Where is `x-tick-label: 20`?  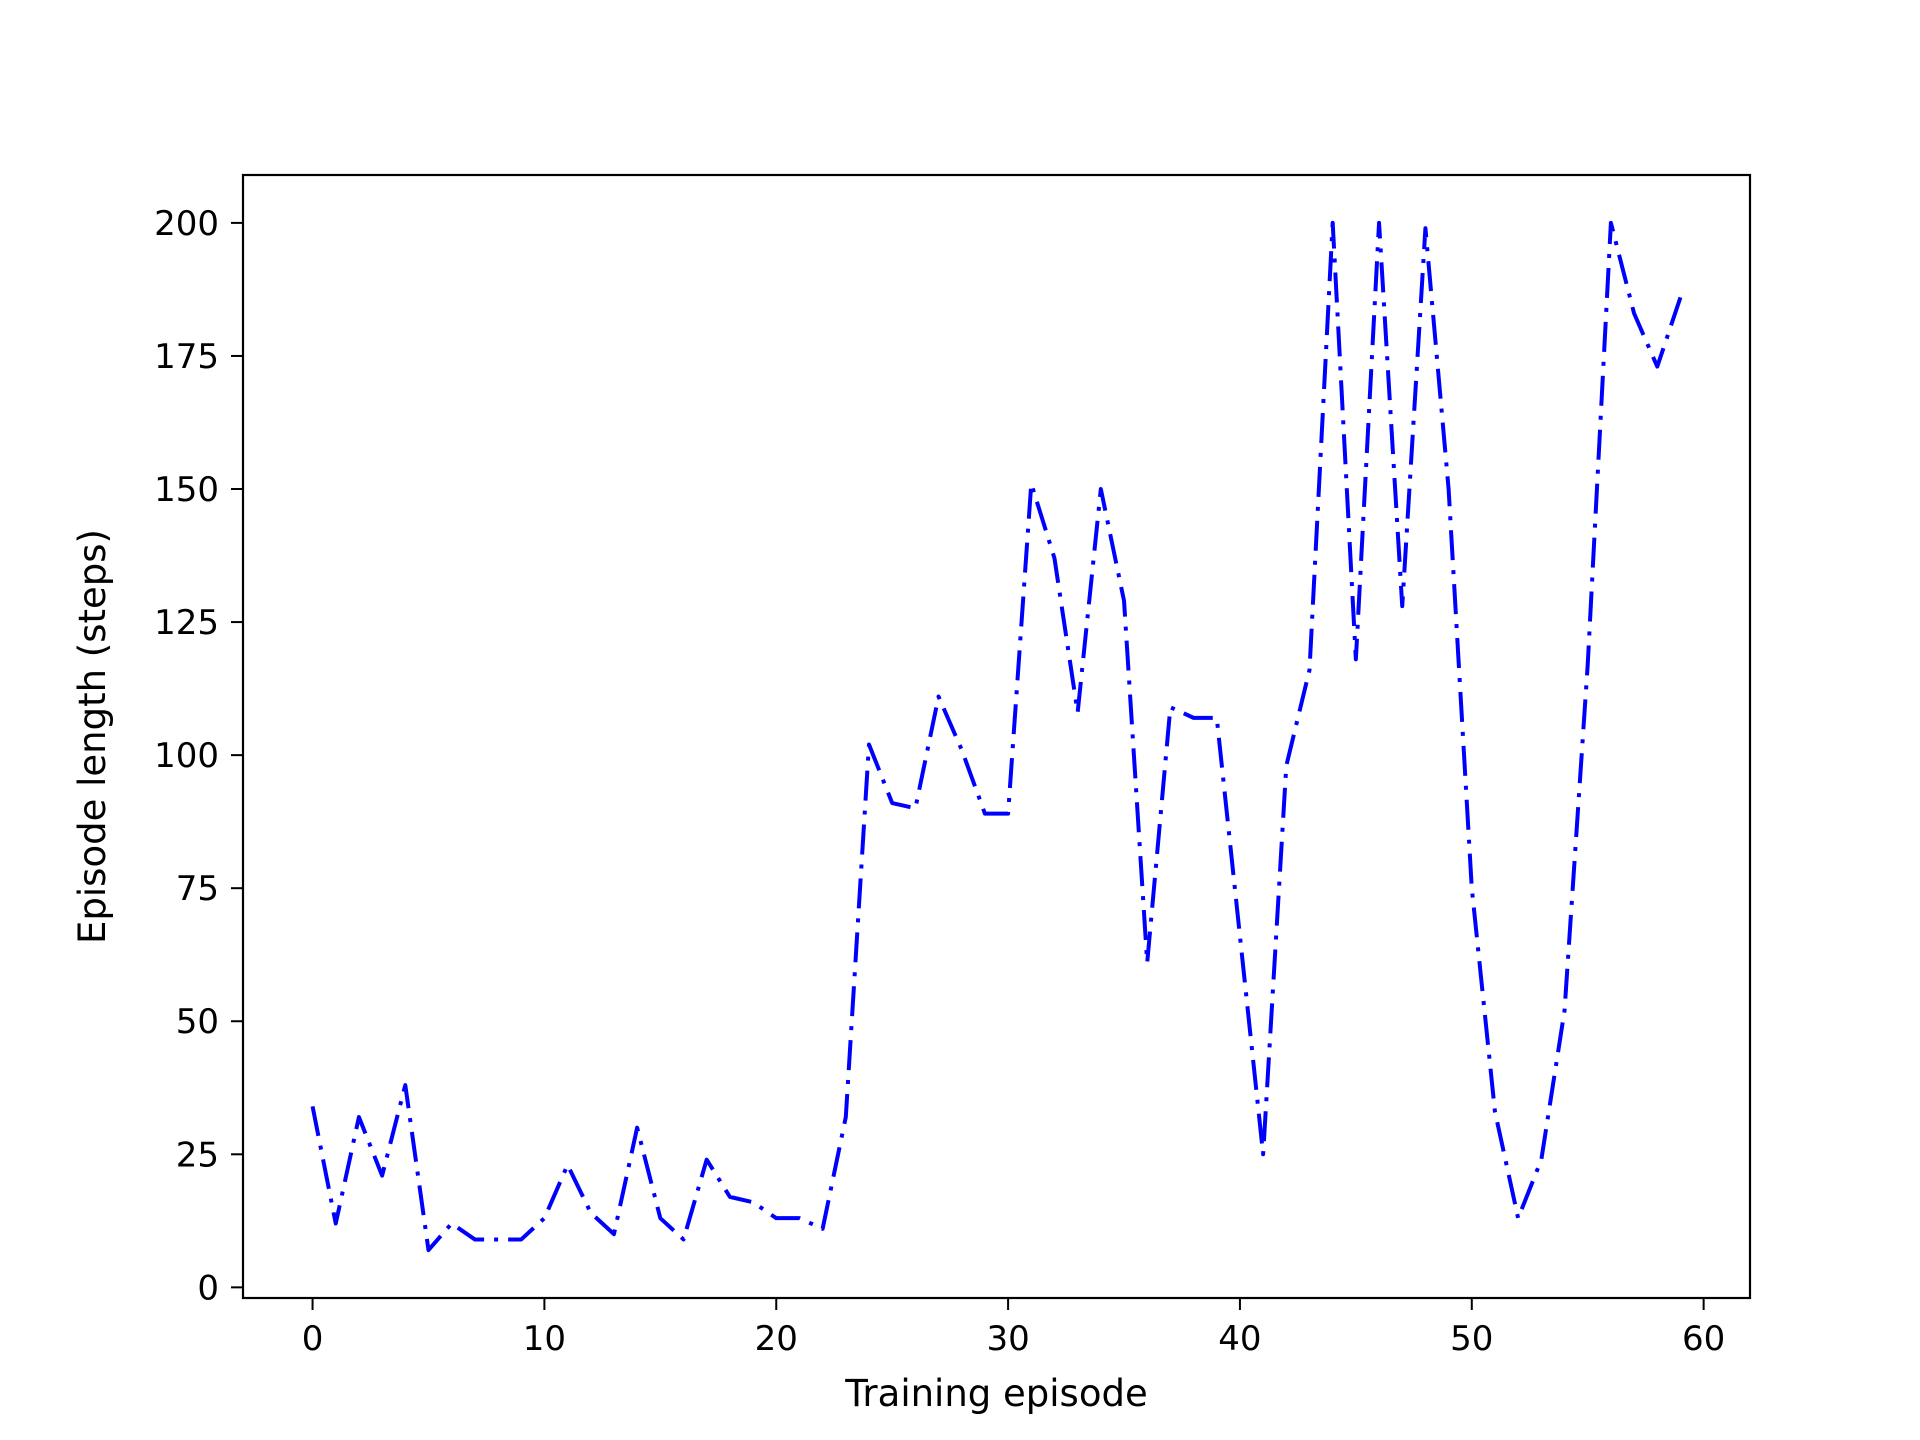
x-tick-label: 20 is located at coordinates (776, 1339).